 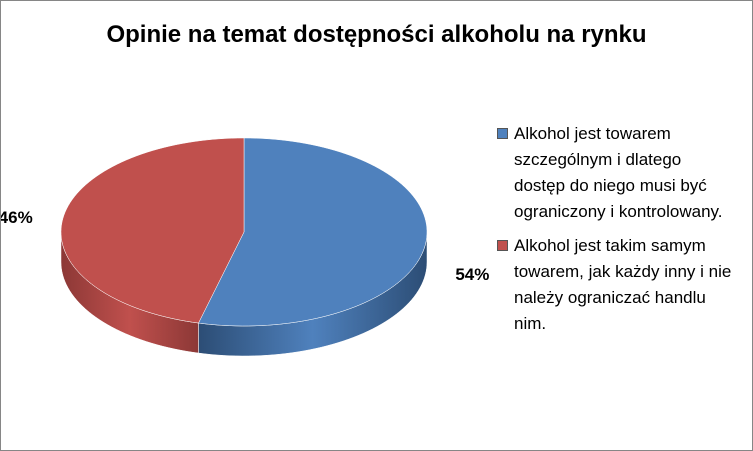 I want to click on data-label: 46%, so click(x=17, y=217).